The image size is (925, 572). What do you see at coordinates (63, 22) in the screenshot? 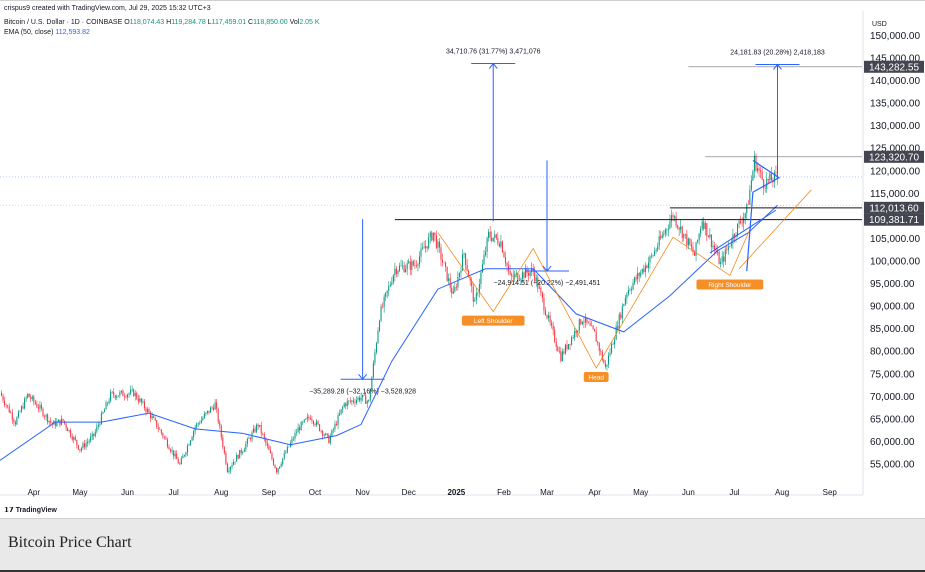
I see `symbol-name: Bitcoin / U.S. Dollar · 1D · COINBASE` at bounding box center [63, 22].